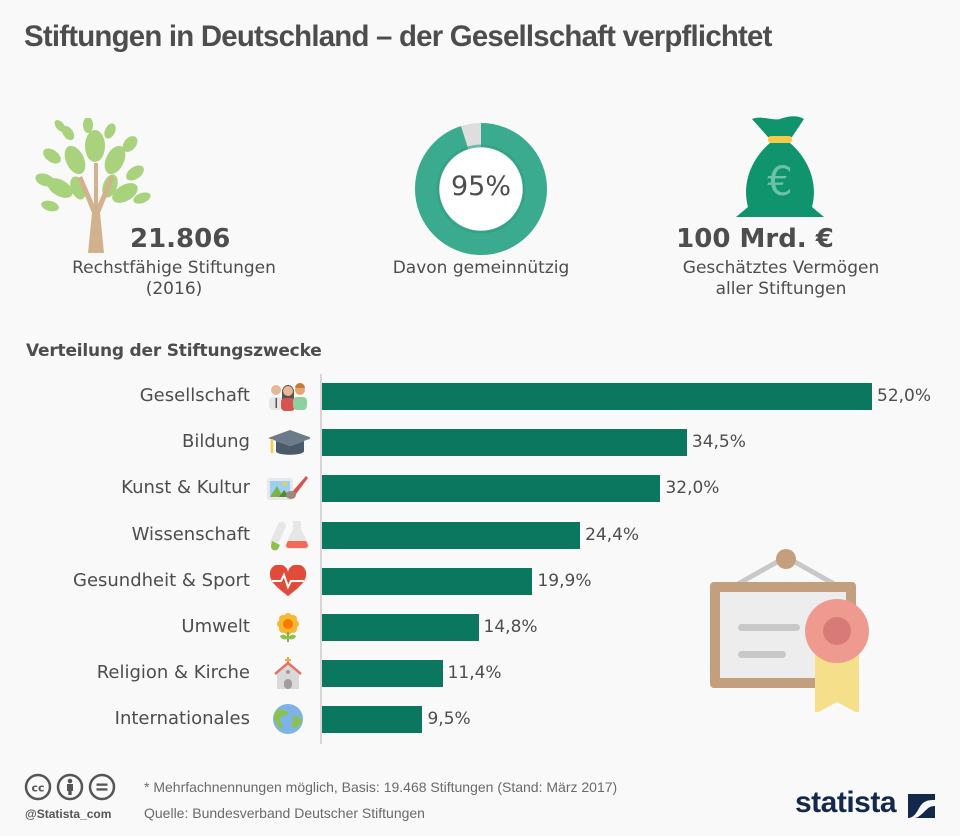 The image size is (960, 836). What do you see at coordinates (174, 351) in the screenshot?
I see `section-title: Verteilung der Stiftungszwecke` at bounding box center [174, 351].